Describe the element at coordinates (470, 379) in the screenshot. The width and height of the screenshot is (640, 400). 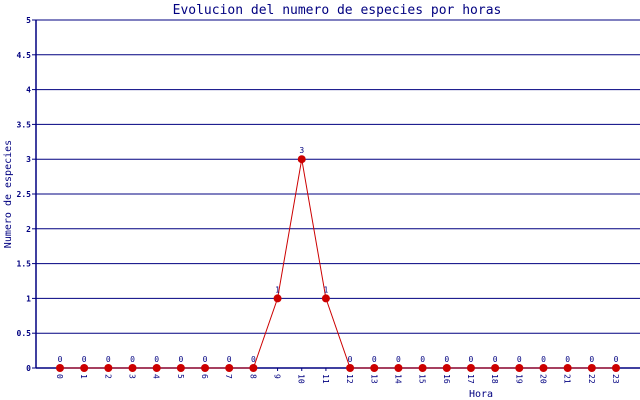
I see `x-tick-label: 17` at that location.